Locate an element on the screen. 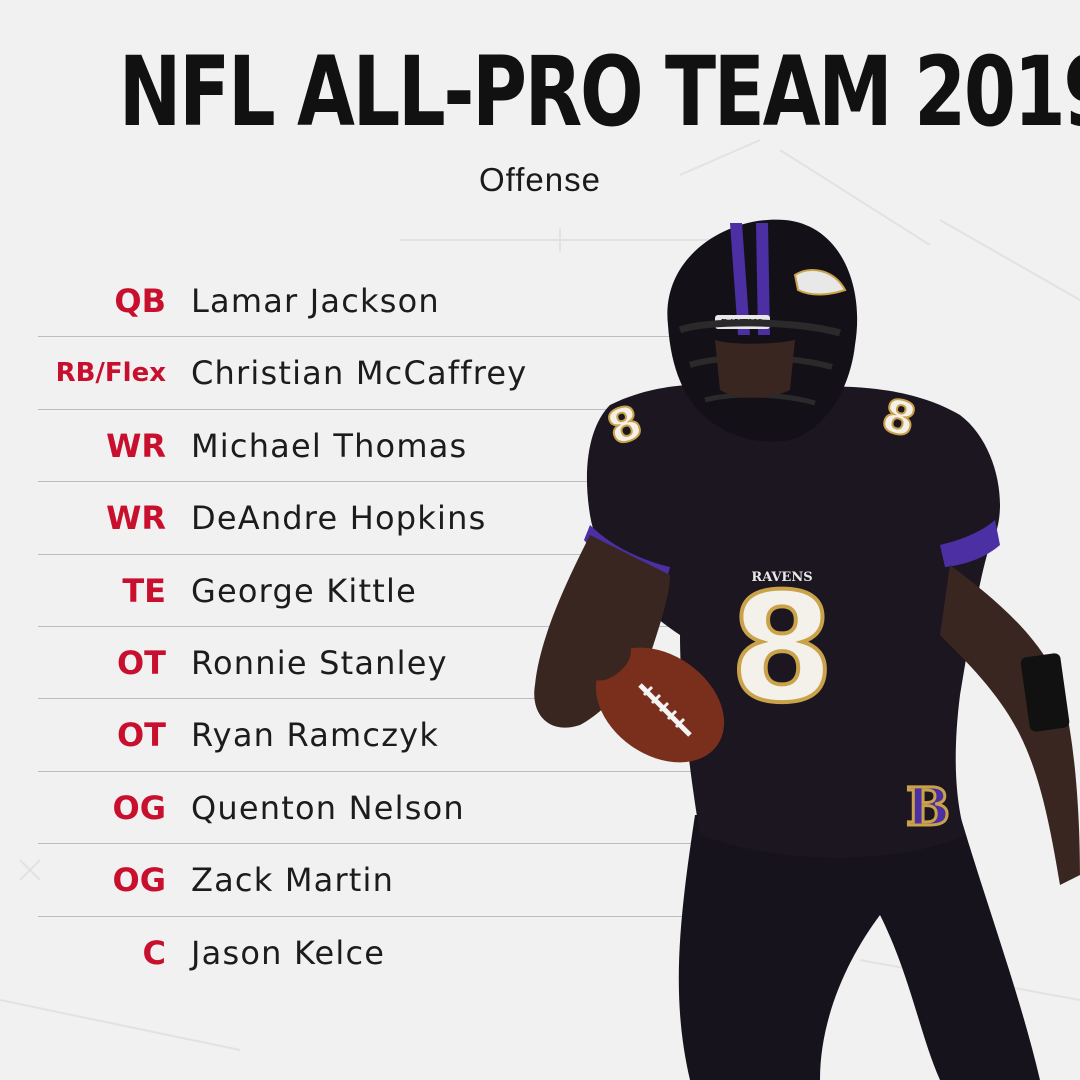 The width and height of the screenshot is (1080, 1080). position-label: C is located at coordinates (154, 952).